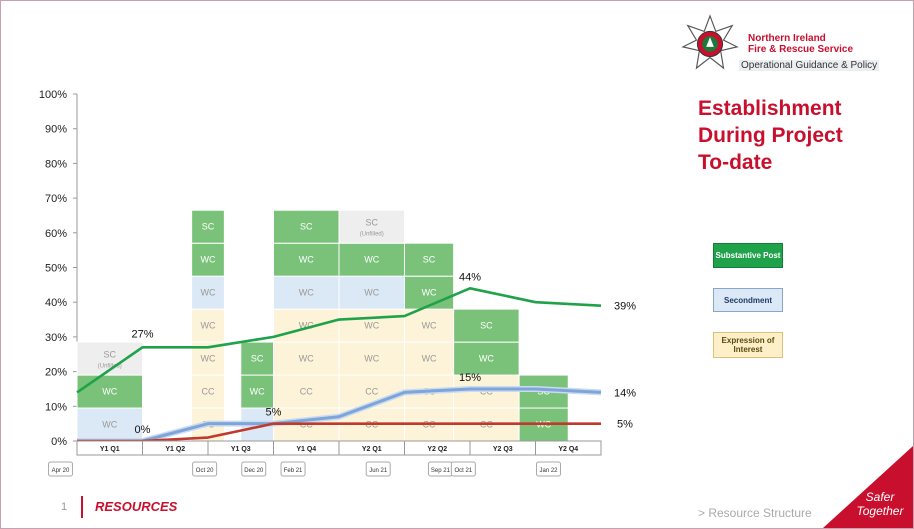 This screenshot has height=529, width=914. I want to click on quarter-label: Y1 Q1, so click(110, 449).